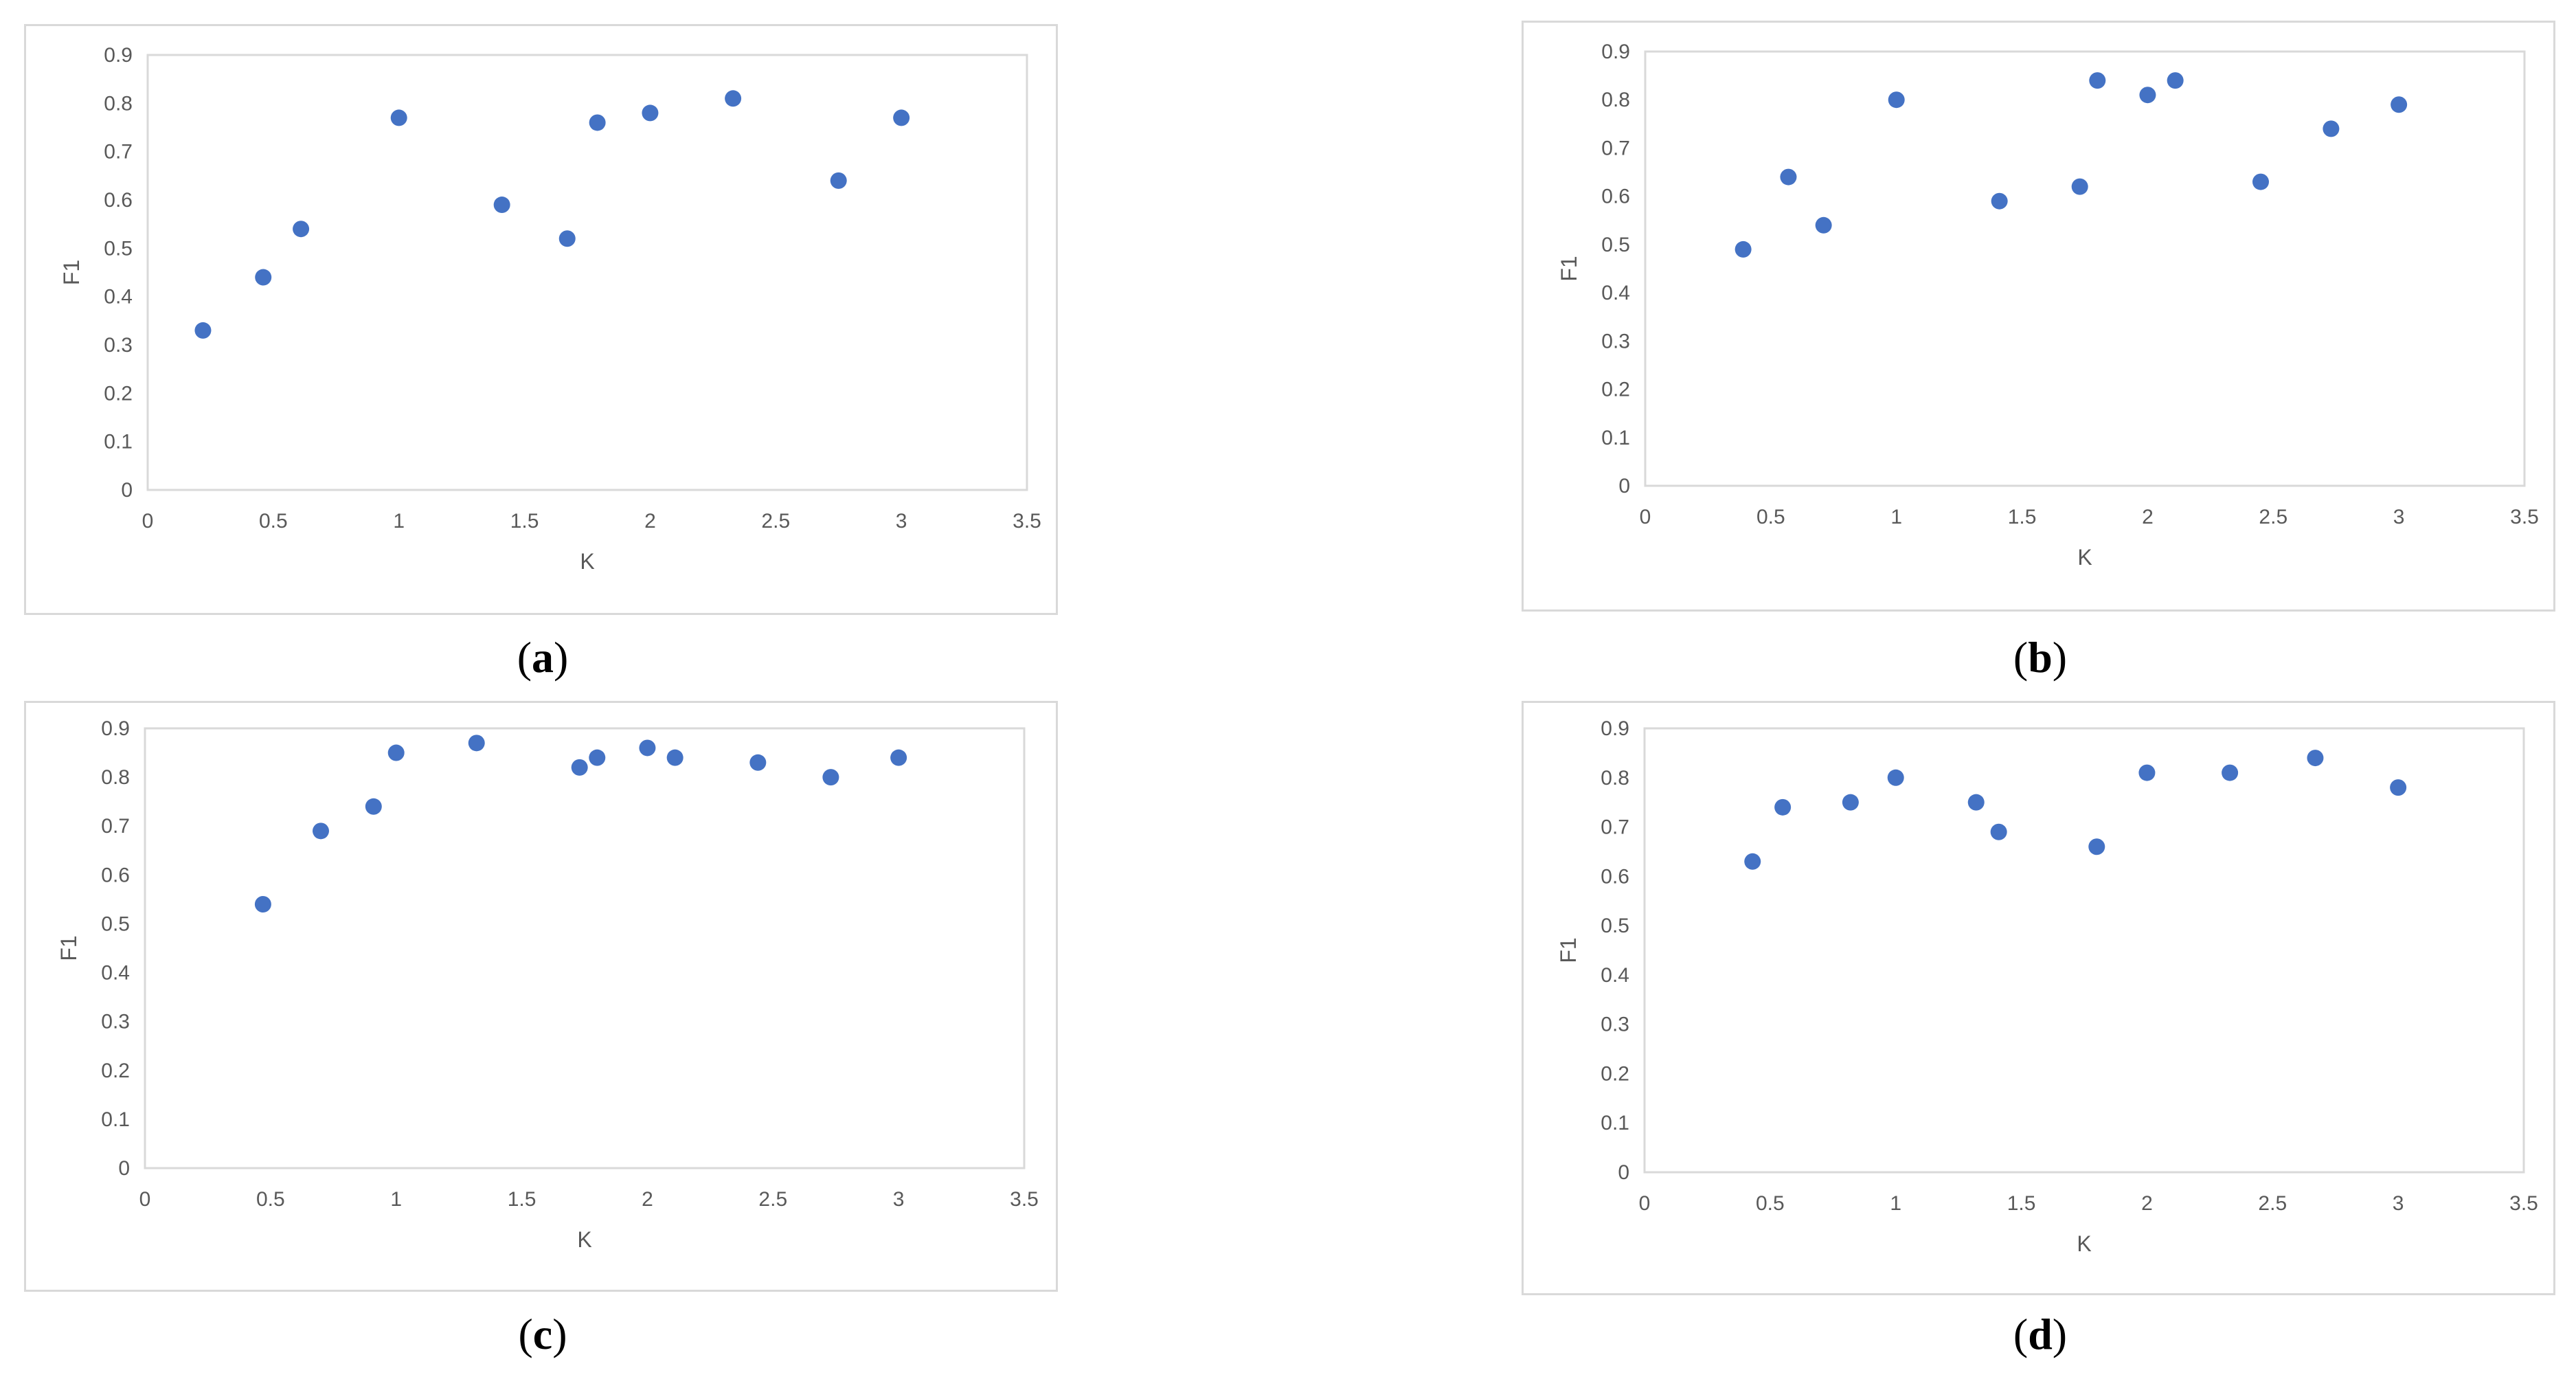  What do you see at coordinates (542, 1334) in the screenshot?
I see `caption-c: (c)` at bounding box center [542, 1334].